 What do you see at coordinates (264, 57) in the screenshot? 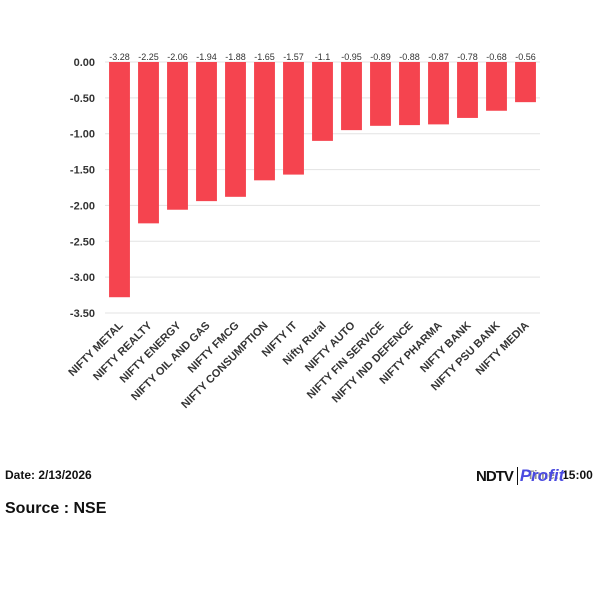
I see `data-label: -1.65` at bounding box center [264, 57].